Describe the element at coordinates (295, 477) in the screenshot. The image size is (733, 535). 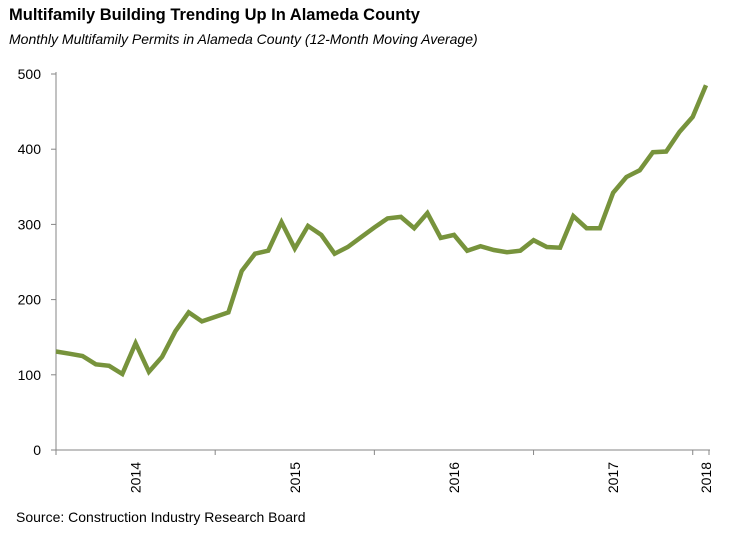
I see `x-tick-label: 2015` at that location.